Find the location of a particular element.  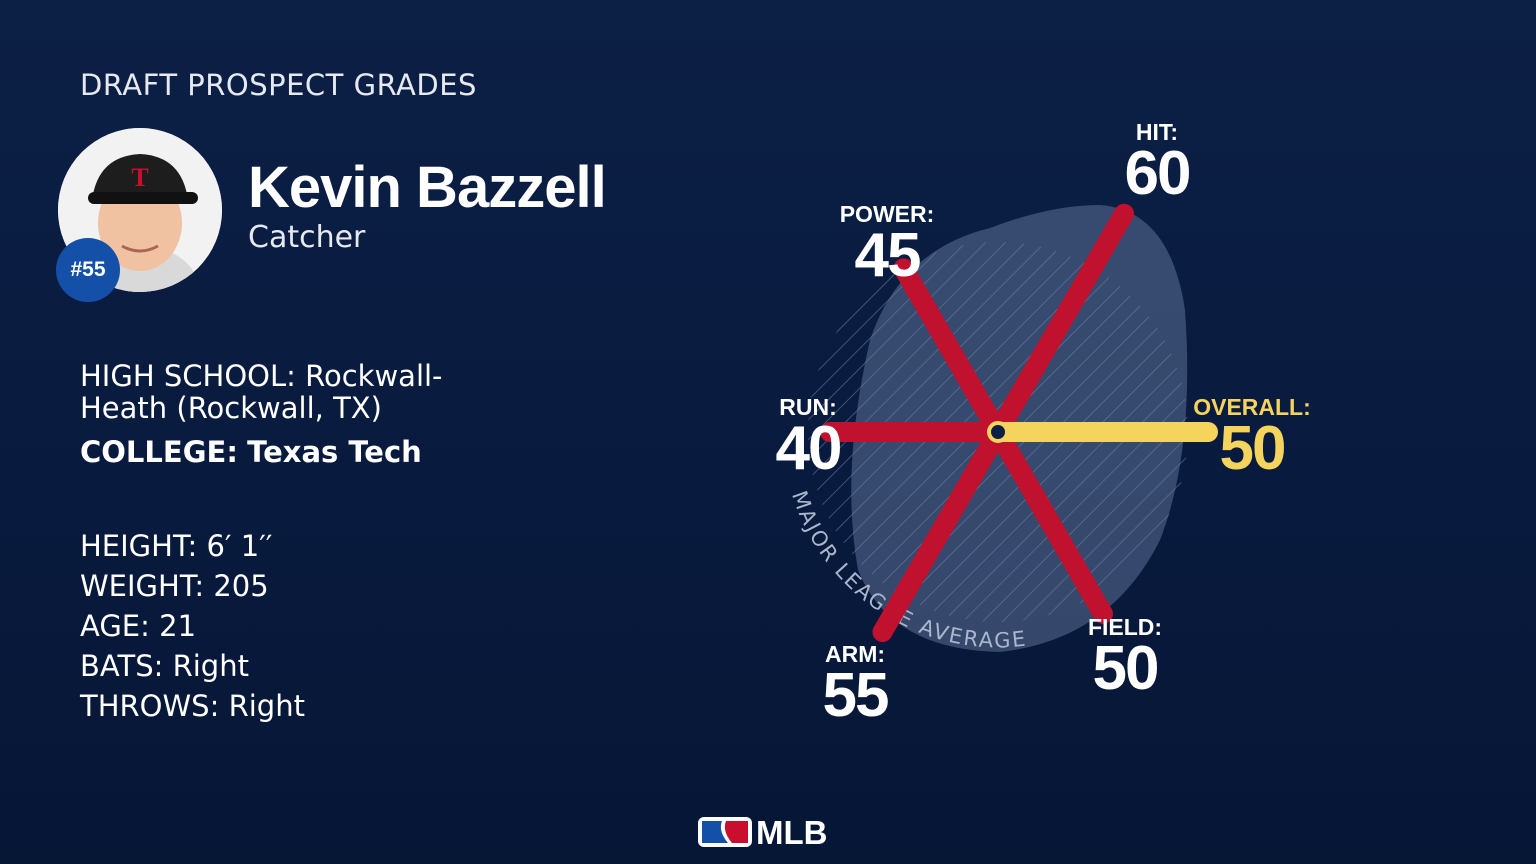

logo-text: MLB is located at coordinates (791, 832).